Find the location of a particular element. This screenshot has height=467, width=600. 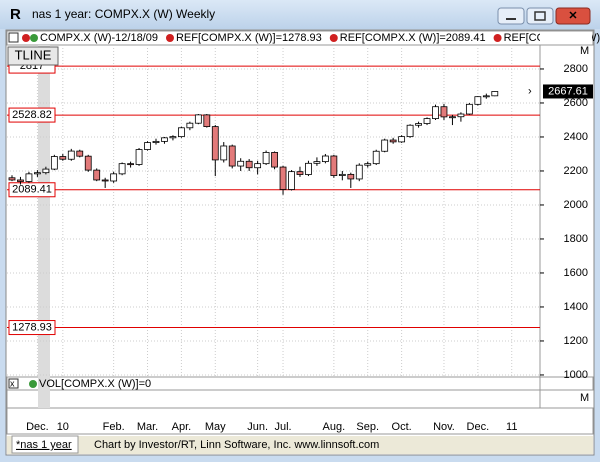

x-tick-label: Feb. is located at coordinates (114, 427).